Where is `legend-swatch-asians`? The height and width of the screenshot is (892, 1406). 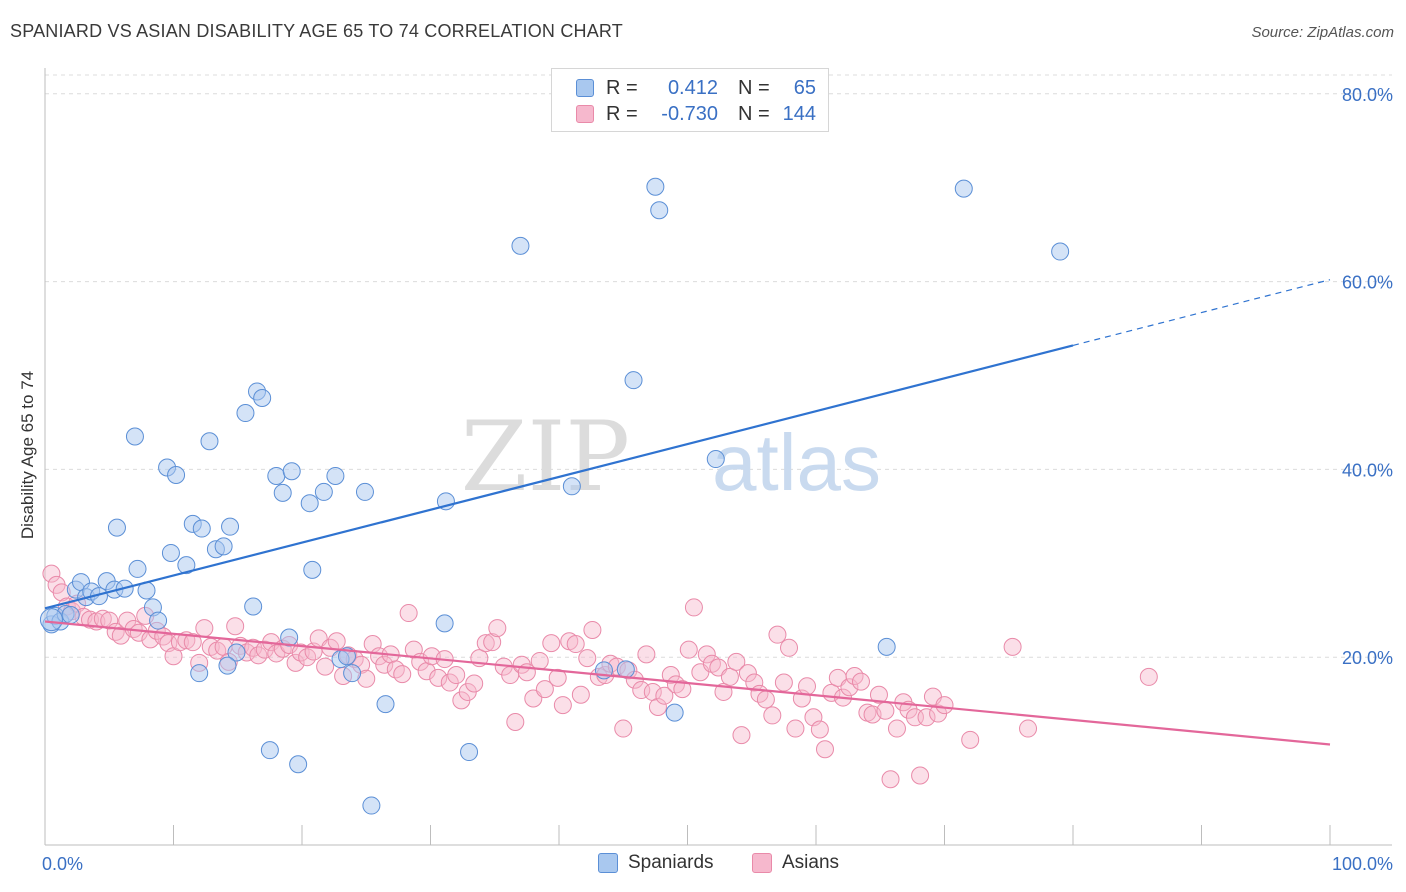
legend-swatch-asians is located at coordinates (585, 114).